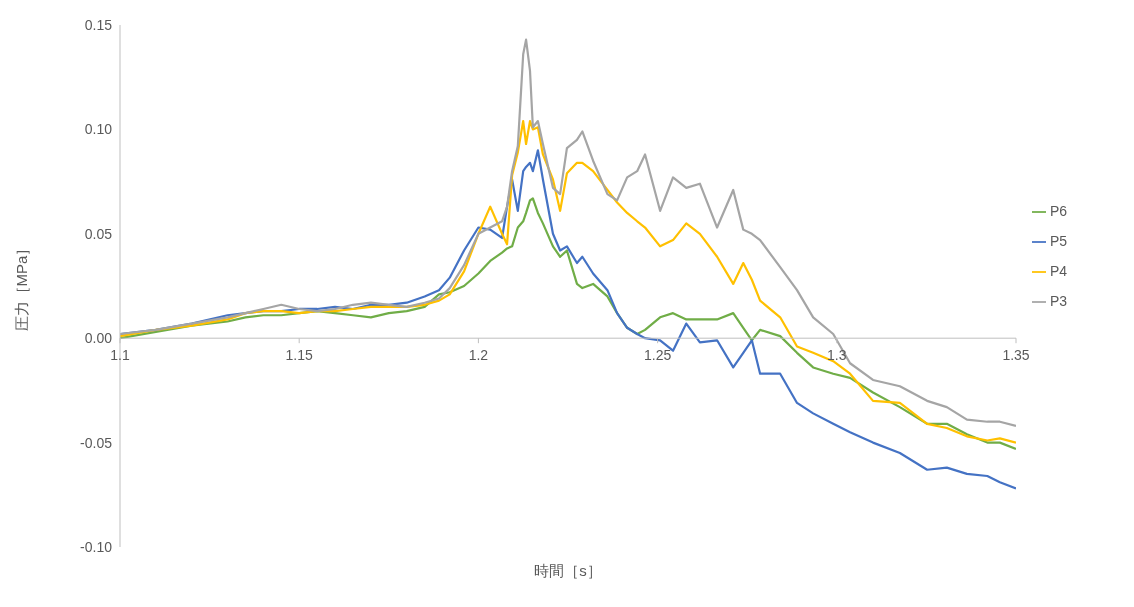 The image size is (1134, 607). Describe the element at coordinates (1059, 241) in the screenshot. I see `legend-label: P5` at that location.